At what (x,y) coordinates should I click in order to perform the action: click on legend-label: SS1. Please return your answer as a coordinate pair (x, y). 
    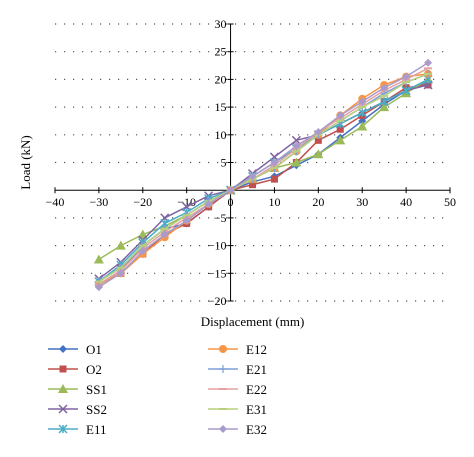
    Looking at the image, I should click on (96, 389).